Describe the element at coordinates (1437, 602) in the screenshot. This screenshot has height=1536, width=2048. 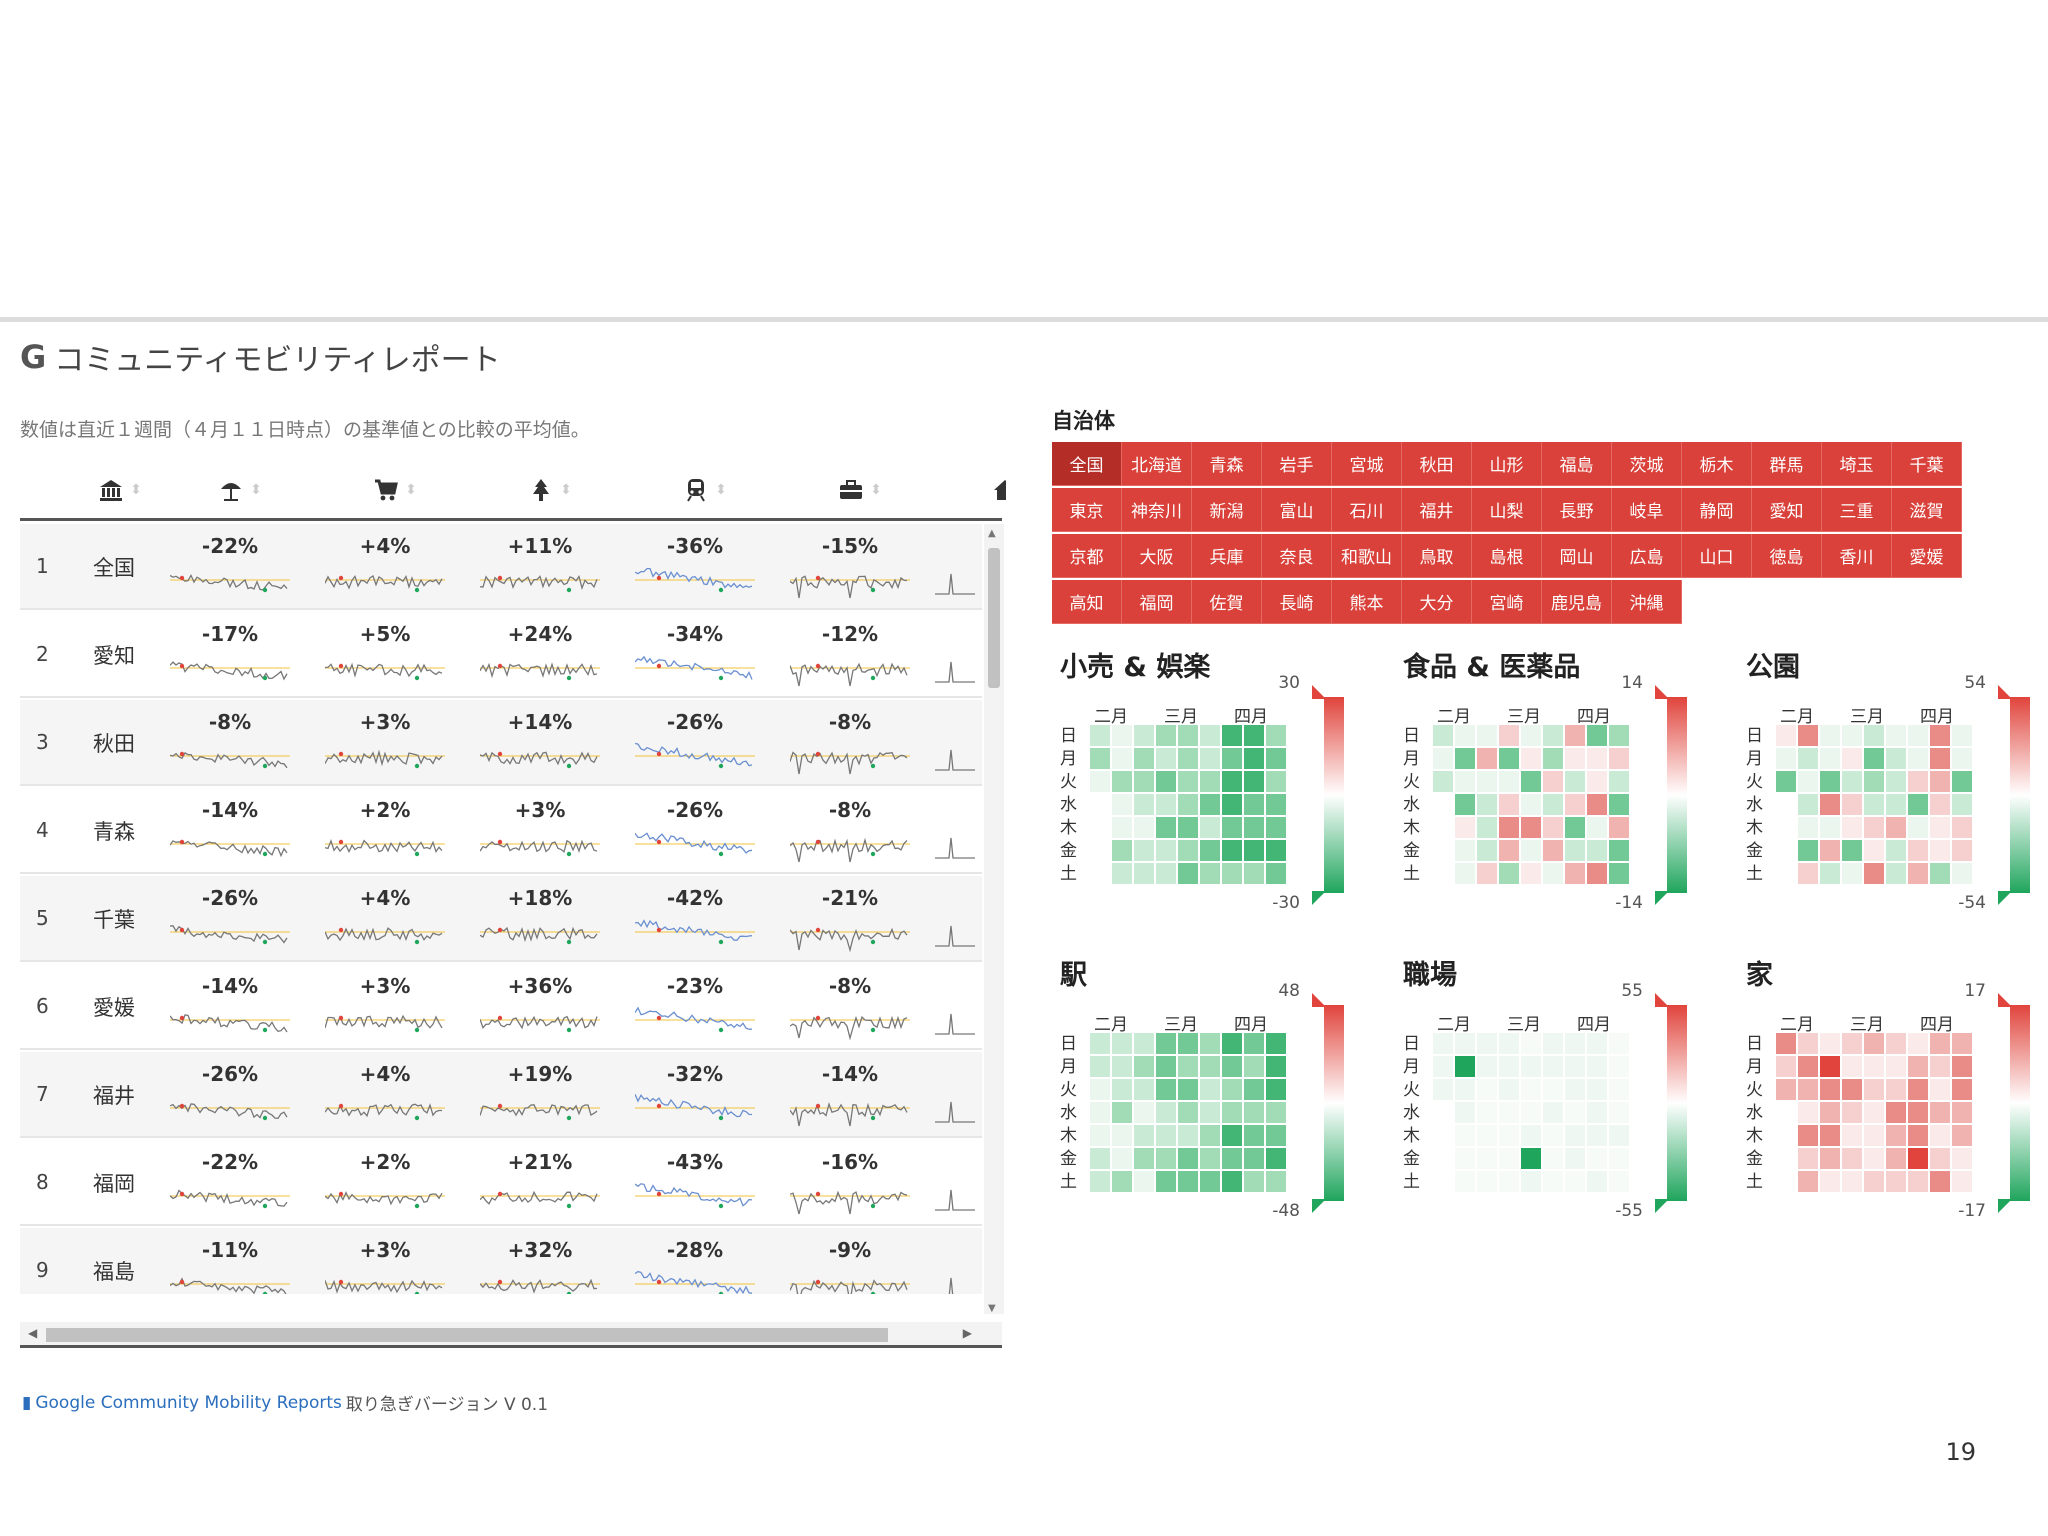
I see `prefecture-button: 大分` at that location.